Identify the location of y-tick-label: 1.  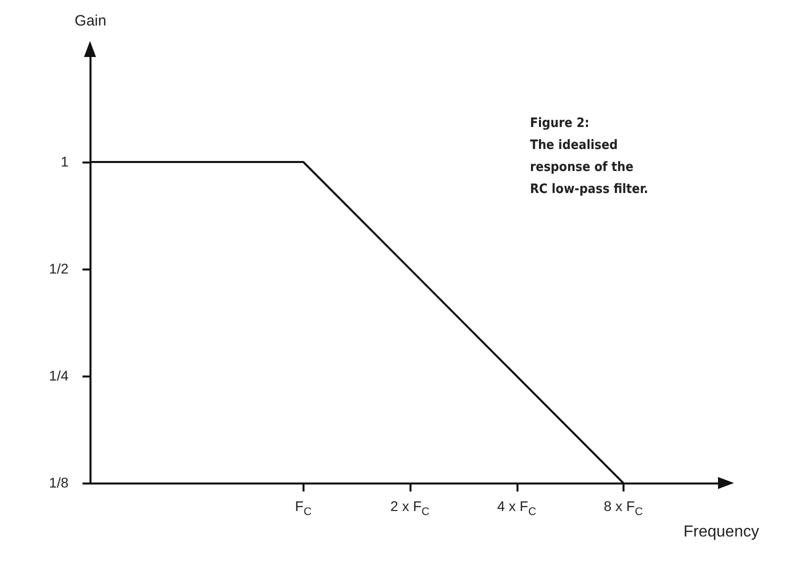
(64, 162).